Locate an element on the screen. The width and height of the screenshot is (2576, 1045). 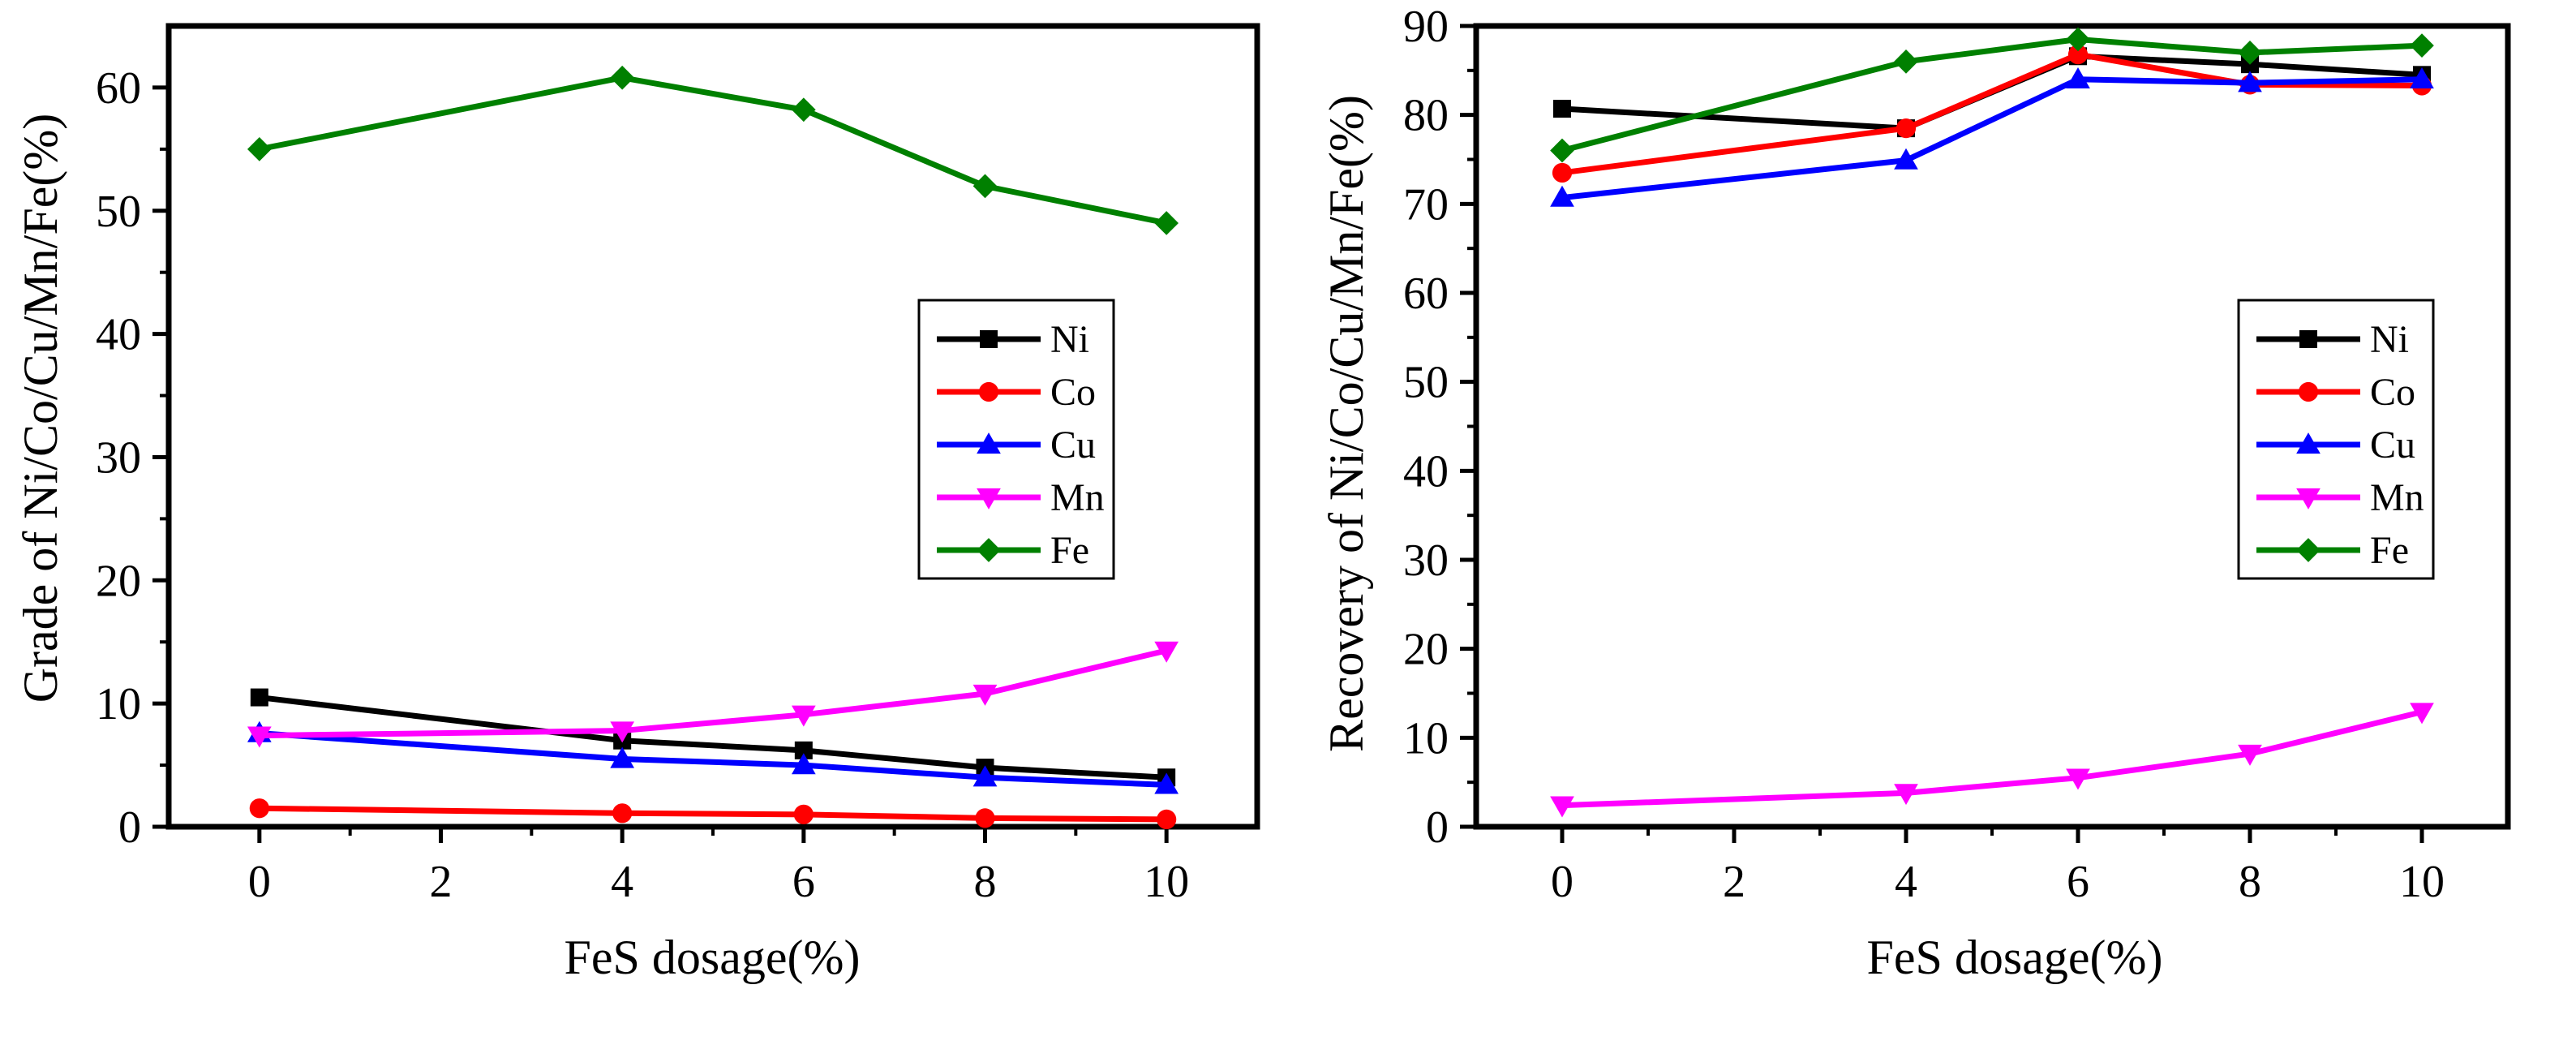
recovery-series-cu is located at coordinates (1992, 137).